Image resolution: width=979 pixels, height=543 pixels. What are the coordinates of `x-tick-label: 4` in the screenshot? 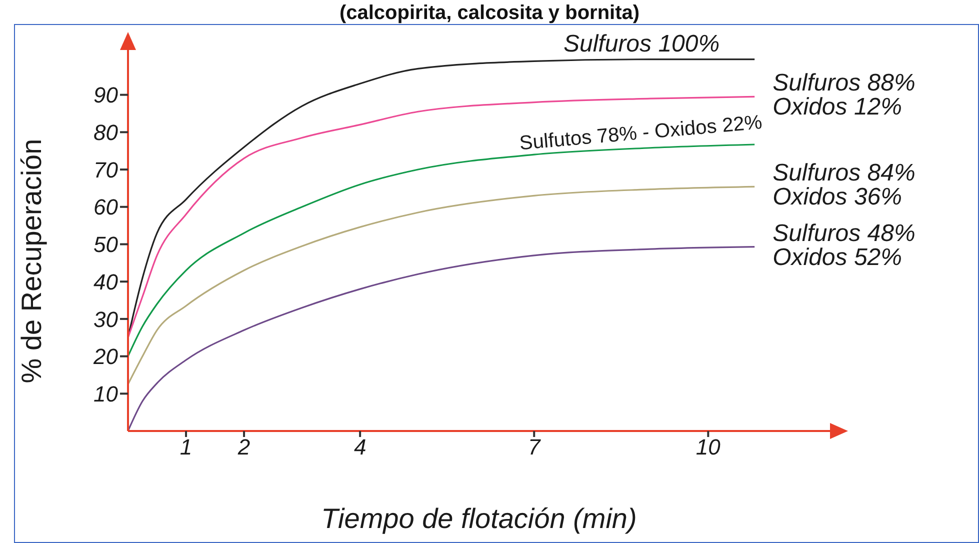 It's located at (360, 447).